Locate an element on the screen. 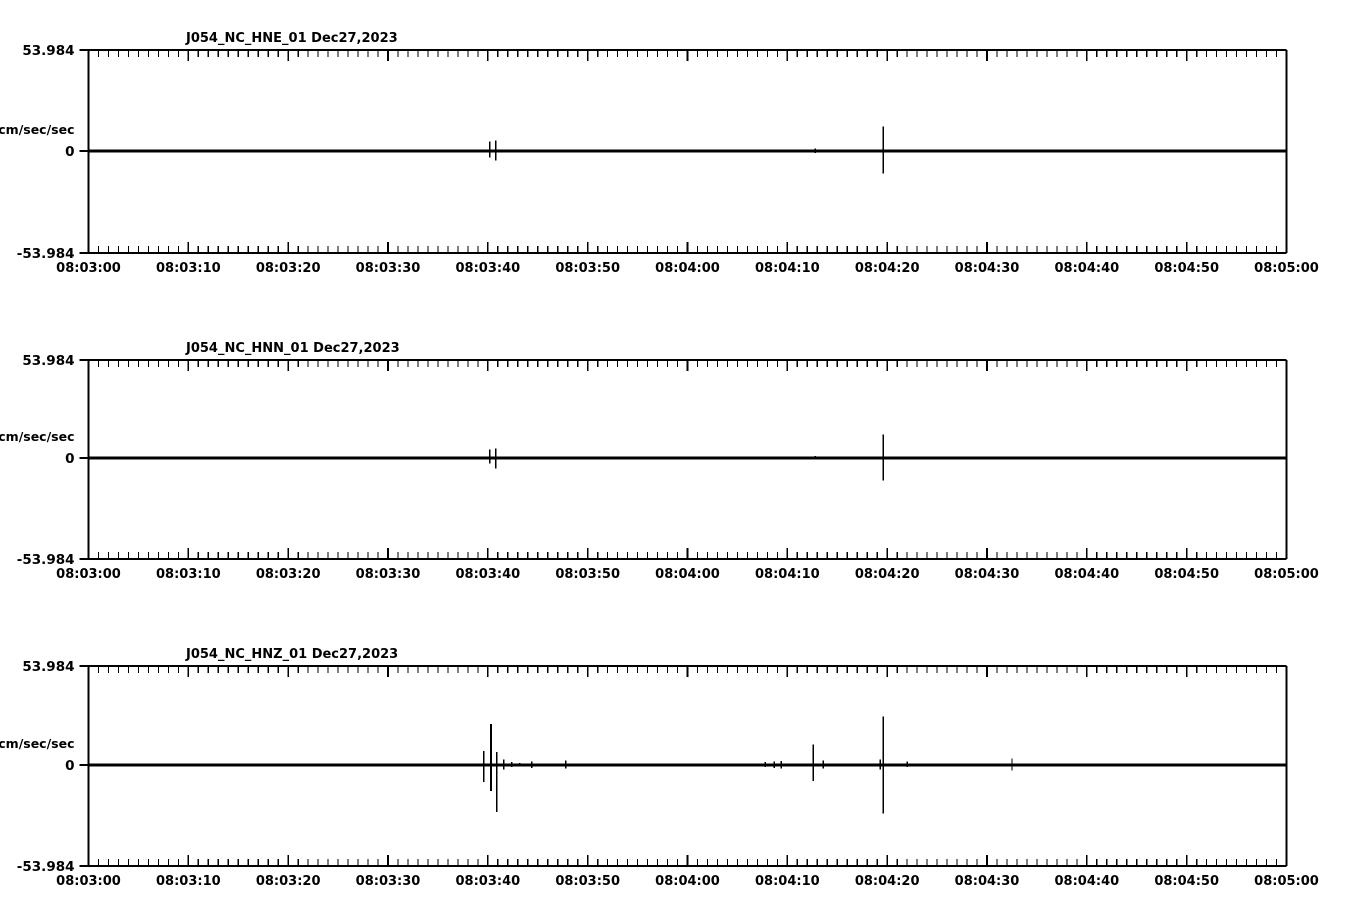 This screenshot has width=1358, height=924. y-axis-max-label-hnn: 53.984 is located at coordinates (48, 361).